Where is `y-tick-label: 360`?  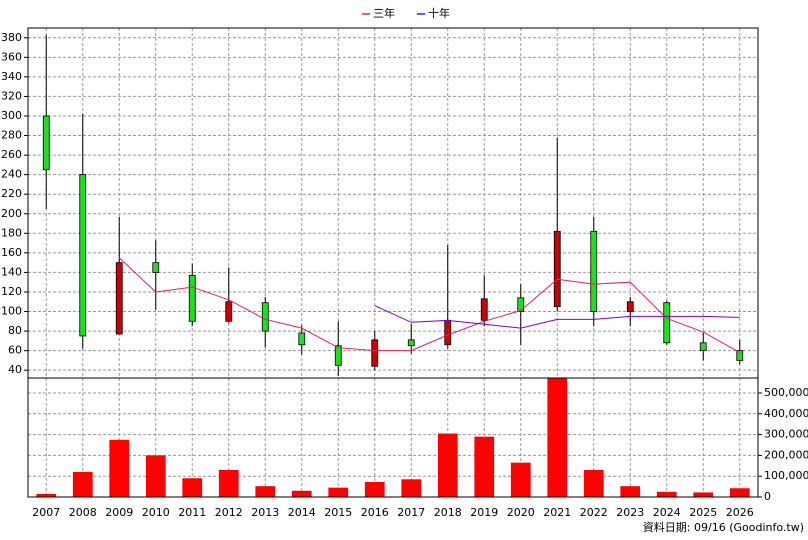
y-tick-label: 360 is located at coordinates (11, 56).